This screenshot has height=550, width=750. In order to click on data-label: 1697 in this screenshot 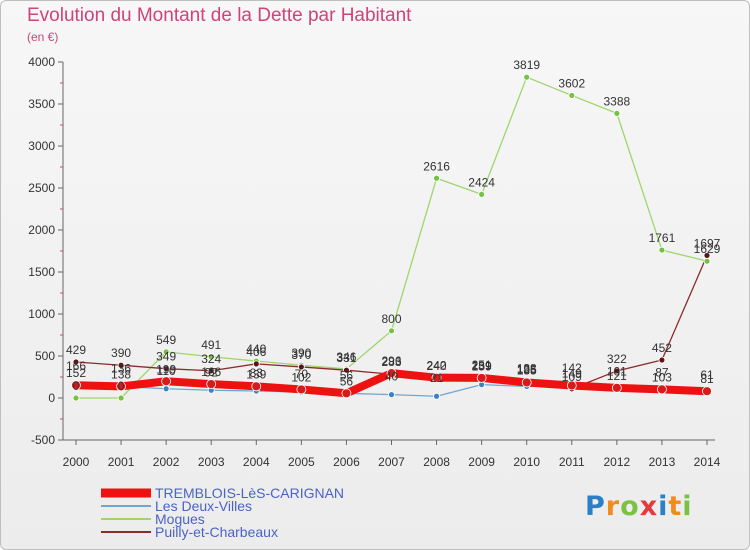, I will do `click(707, 243)`.